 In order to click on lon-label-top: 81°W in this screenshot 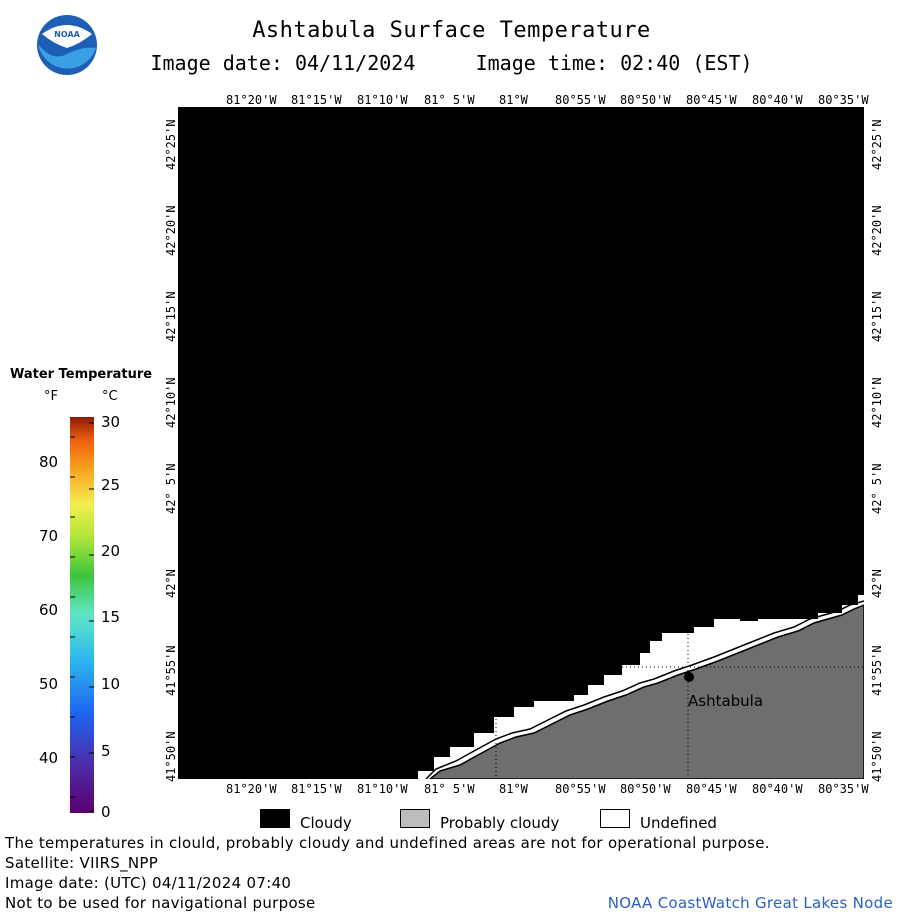, I will do `click(513, 100)`.